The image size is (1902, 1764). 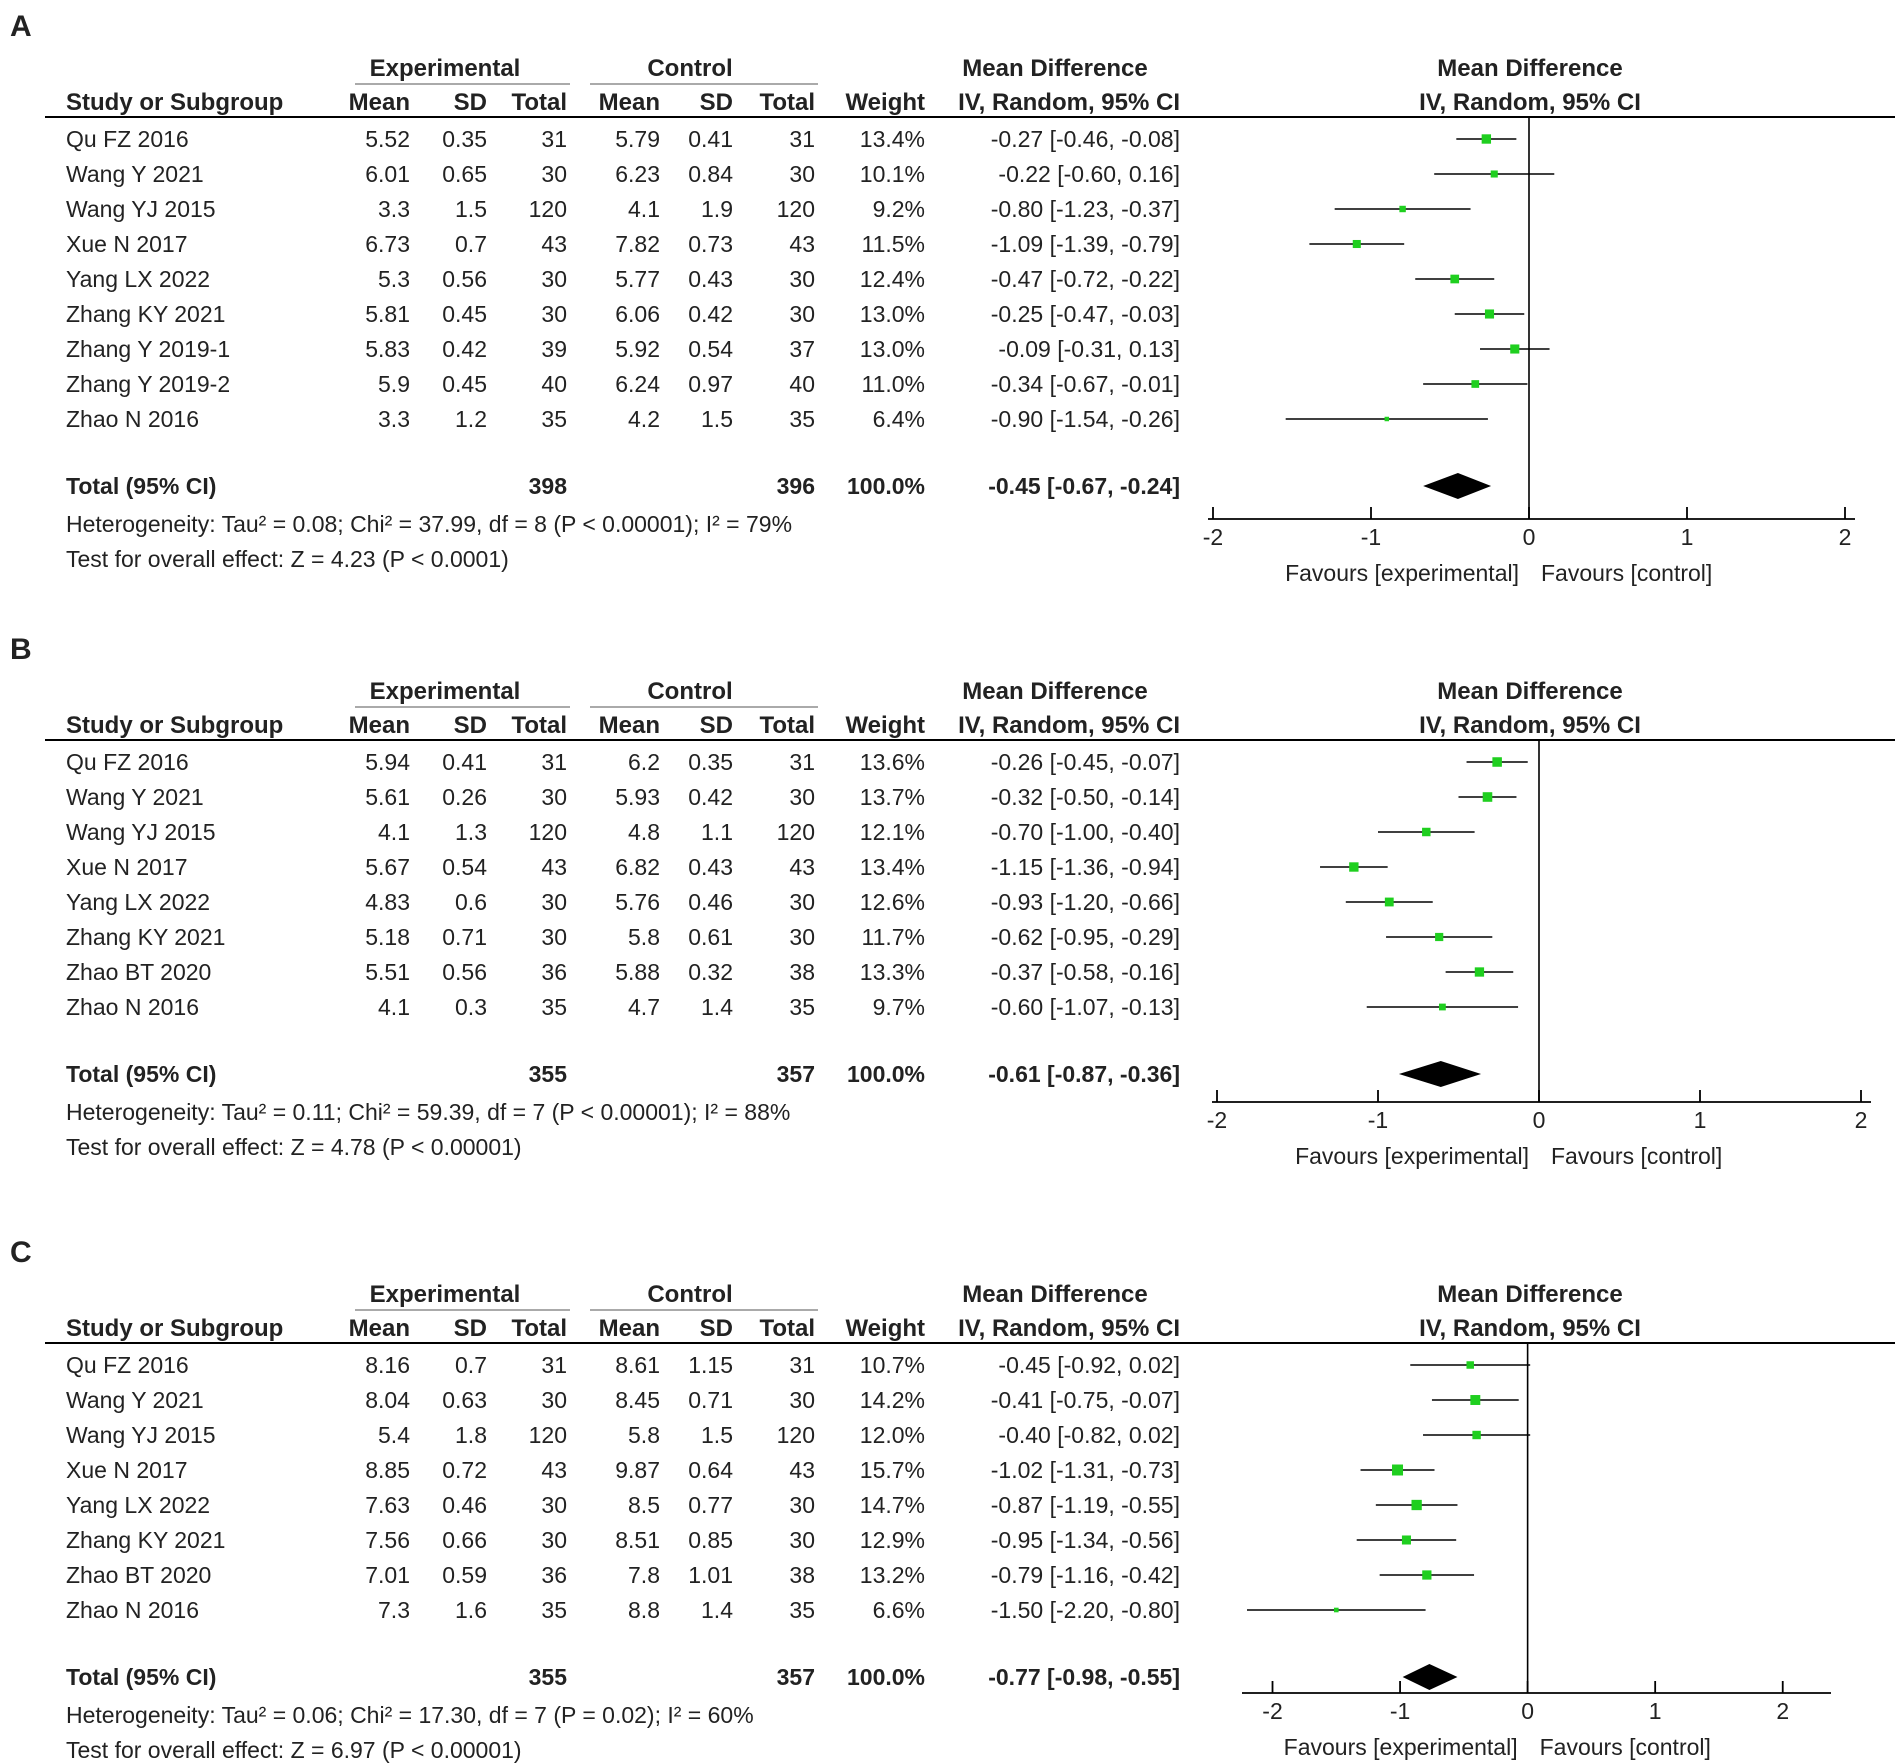 What do you see at coordinates (554, 972) in the screenshot?
I see `exp-total: 36` at bounding box center [554, 972].